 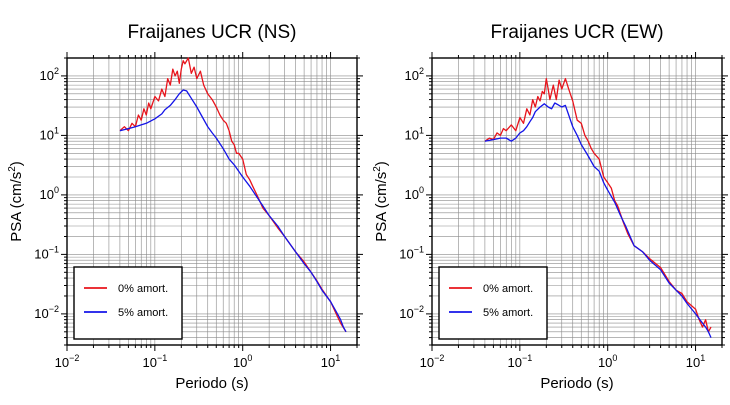 What do you see at coordinates (212, 32) in the screenshot?
I see `chart-title: Fraijanes UCR (NS)` at bounding box center [212, 32].